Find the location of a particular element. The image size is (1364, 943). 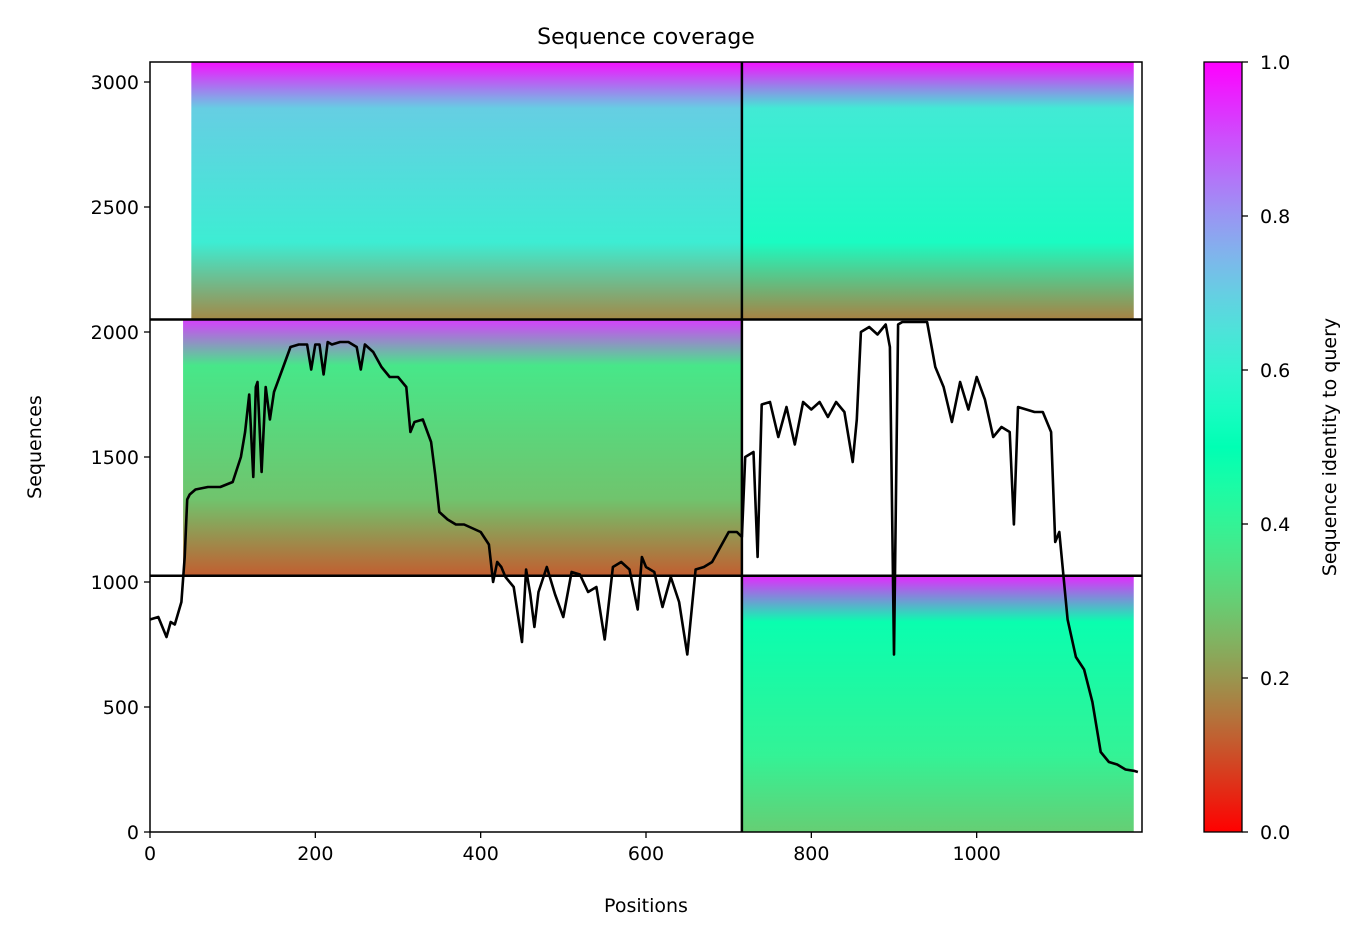

x-tick-label: 1000 is located at coordinates (976, 854).